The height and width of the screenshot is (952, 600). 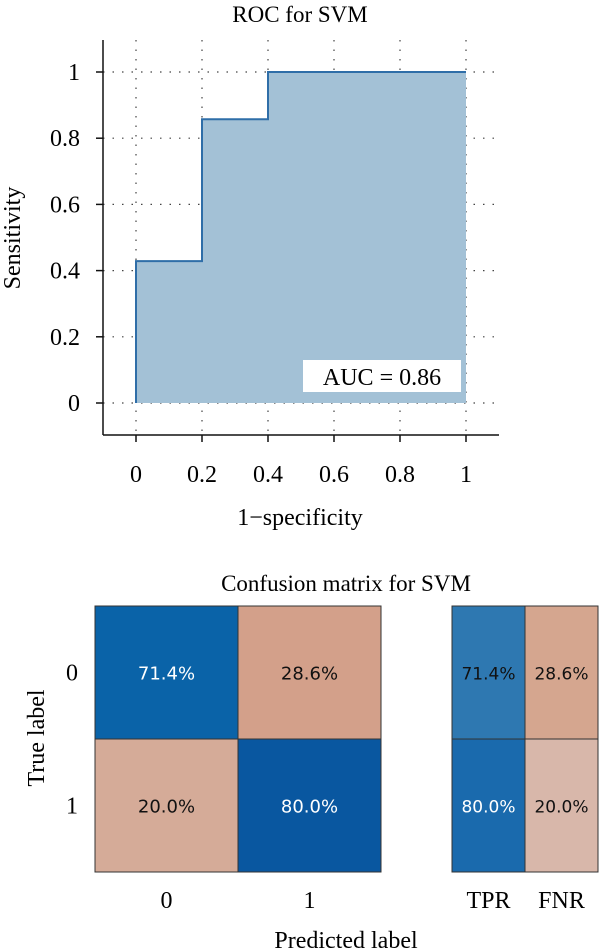 I want to click on roc-y-ticks: 0 0.2 0.4 0.6 0.8 1, so click(x=76, y=238).